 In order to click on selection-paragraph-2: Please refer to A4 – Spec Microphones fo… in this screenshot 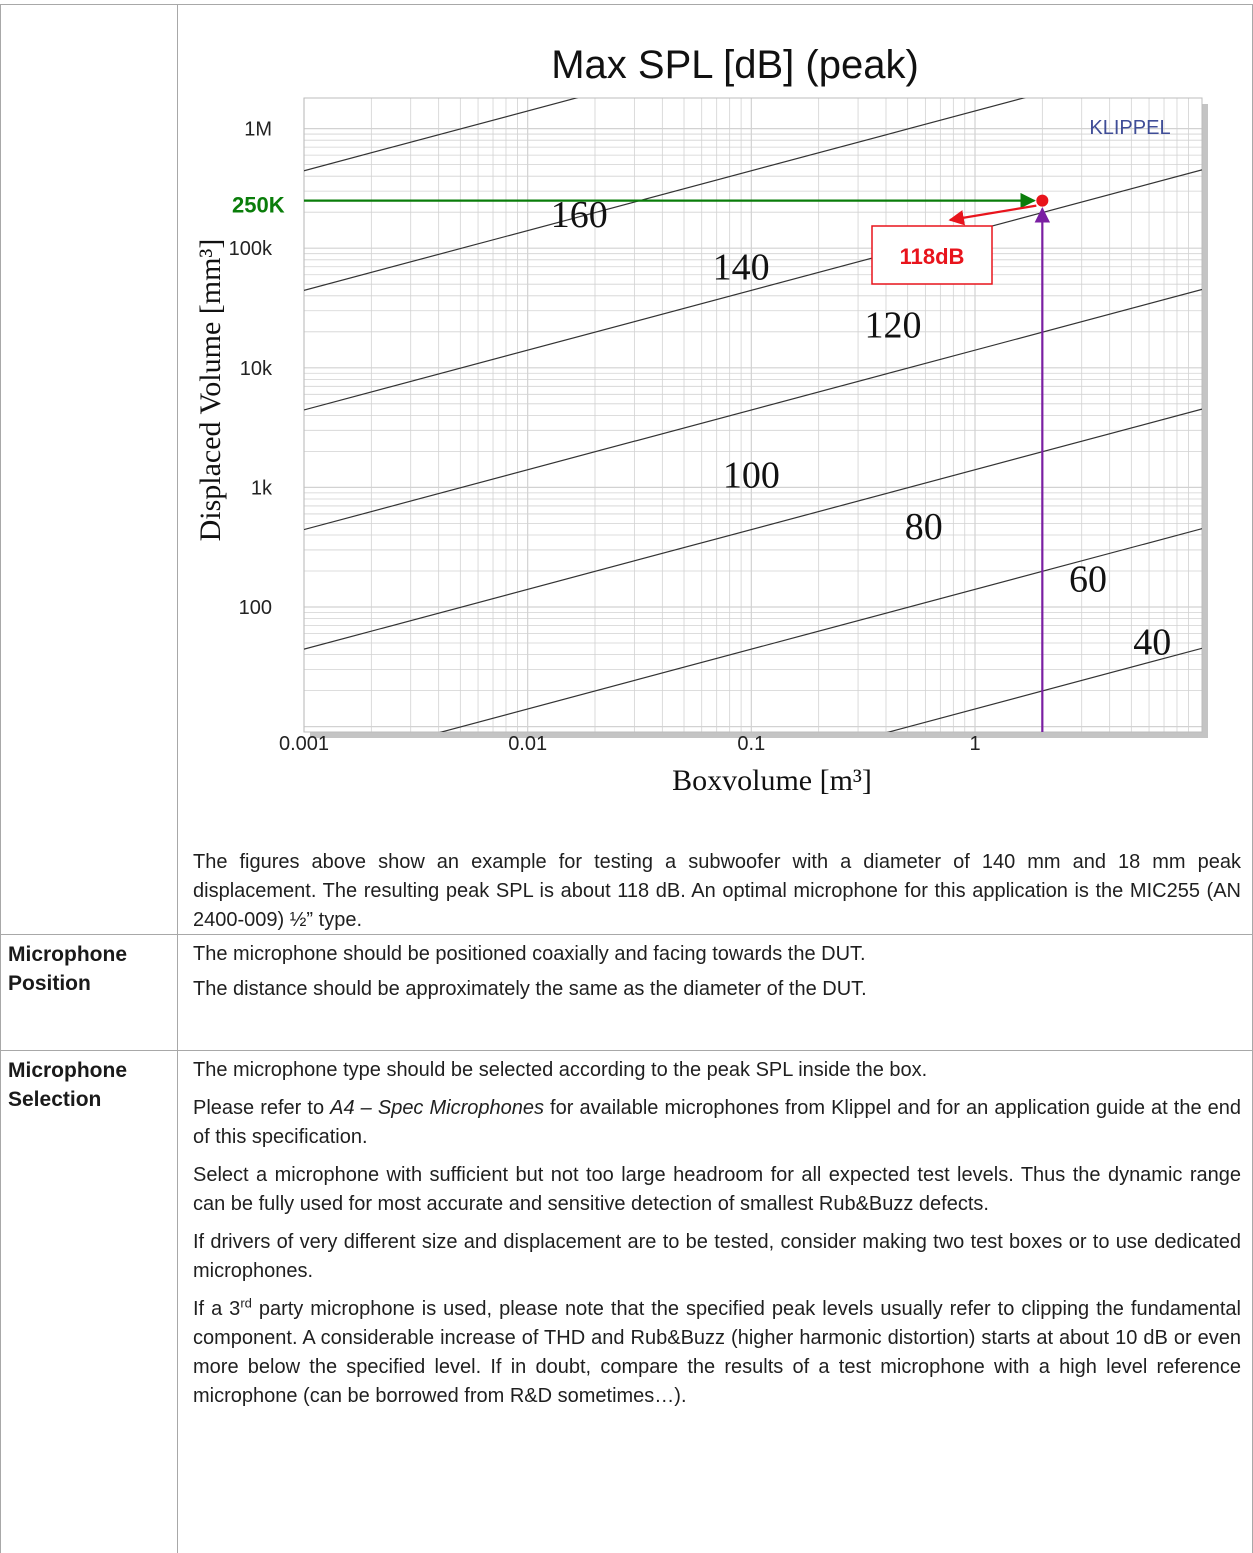, I will do `click(717, 1123)`.